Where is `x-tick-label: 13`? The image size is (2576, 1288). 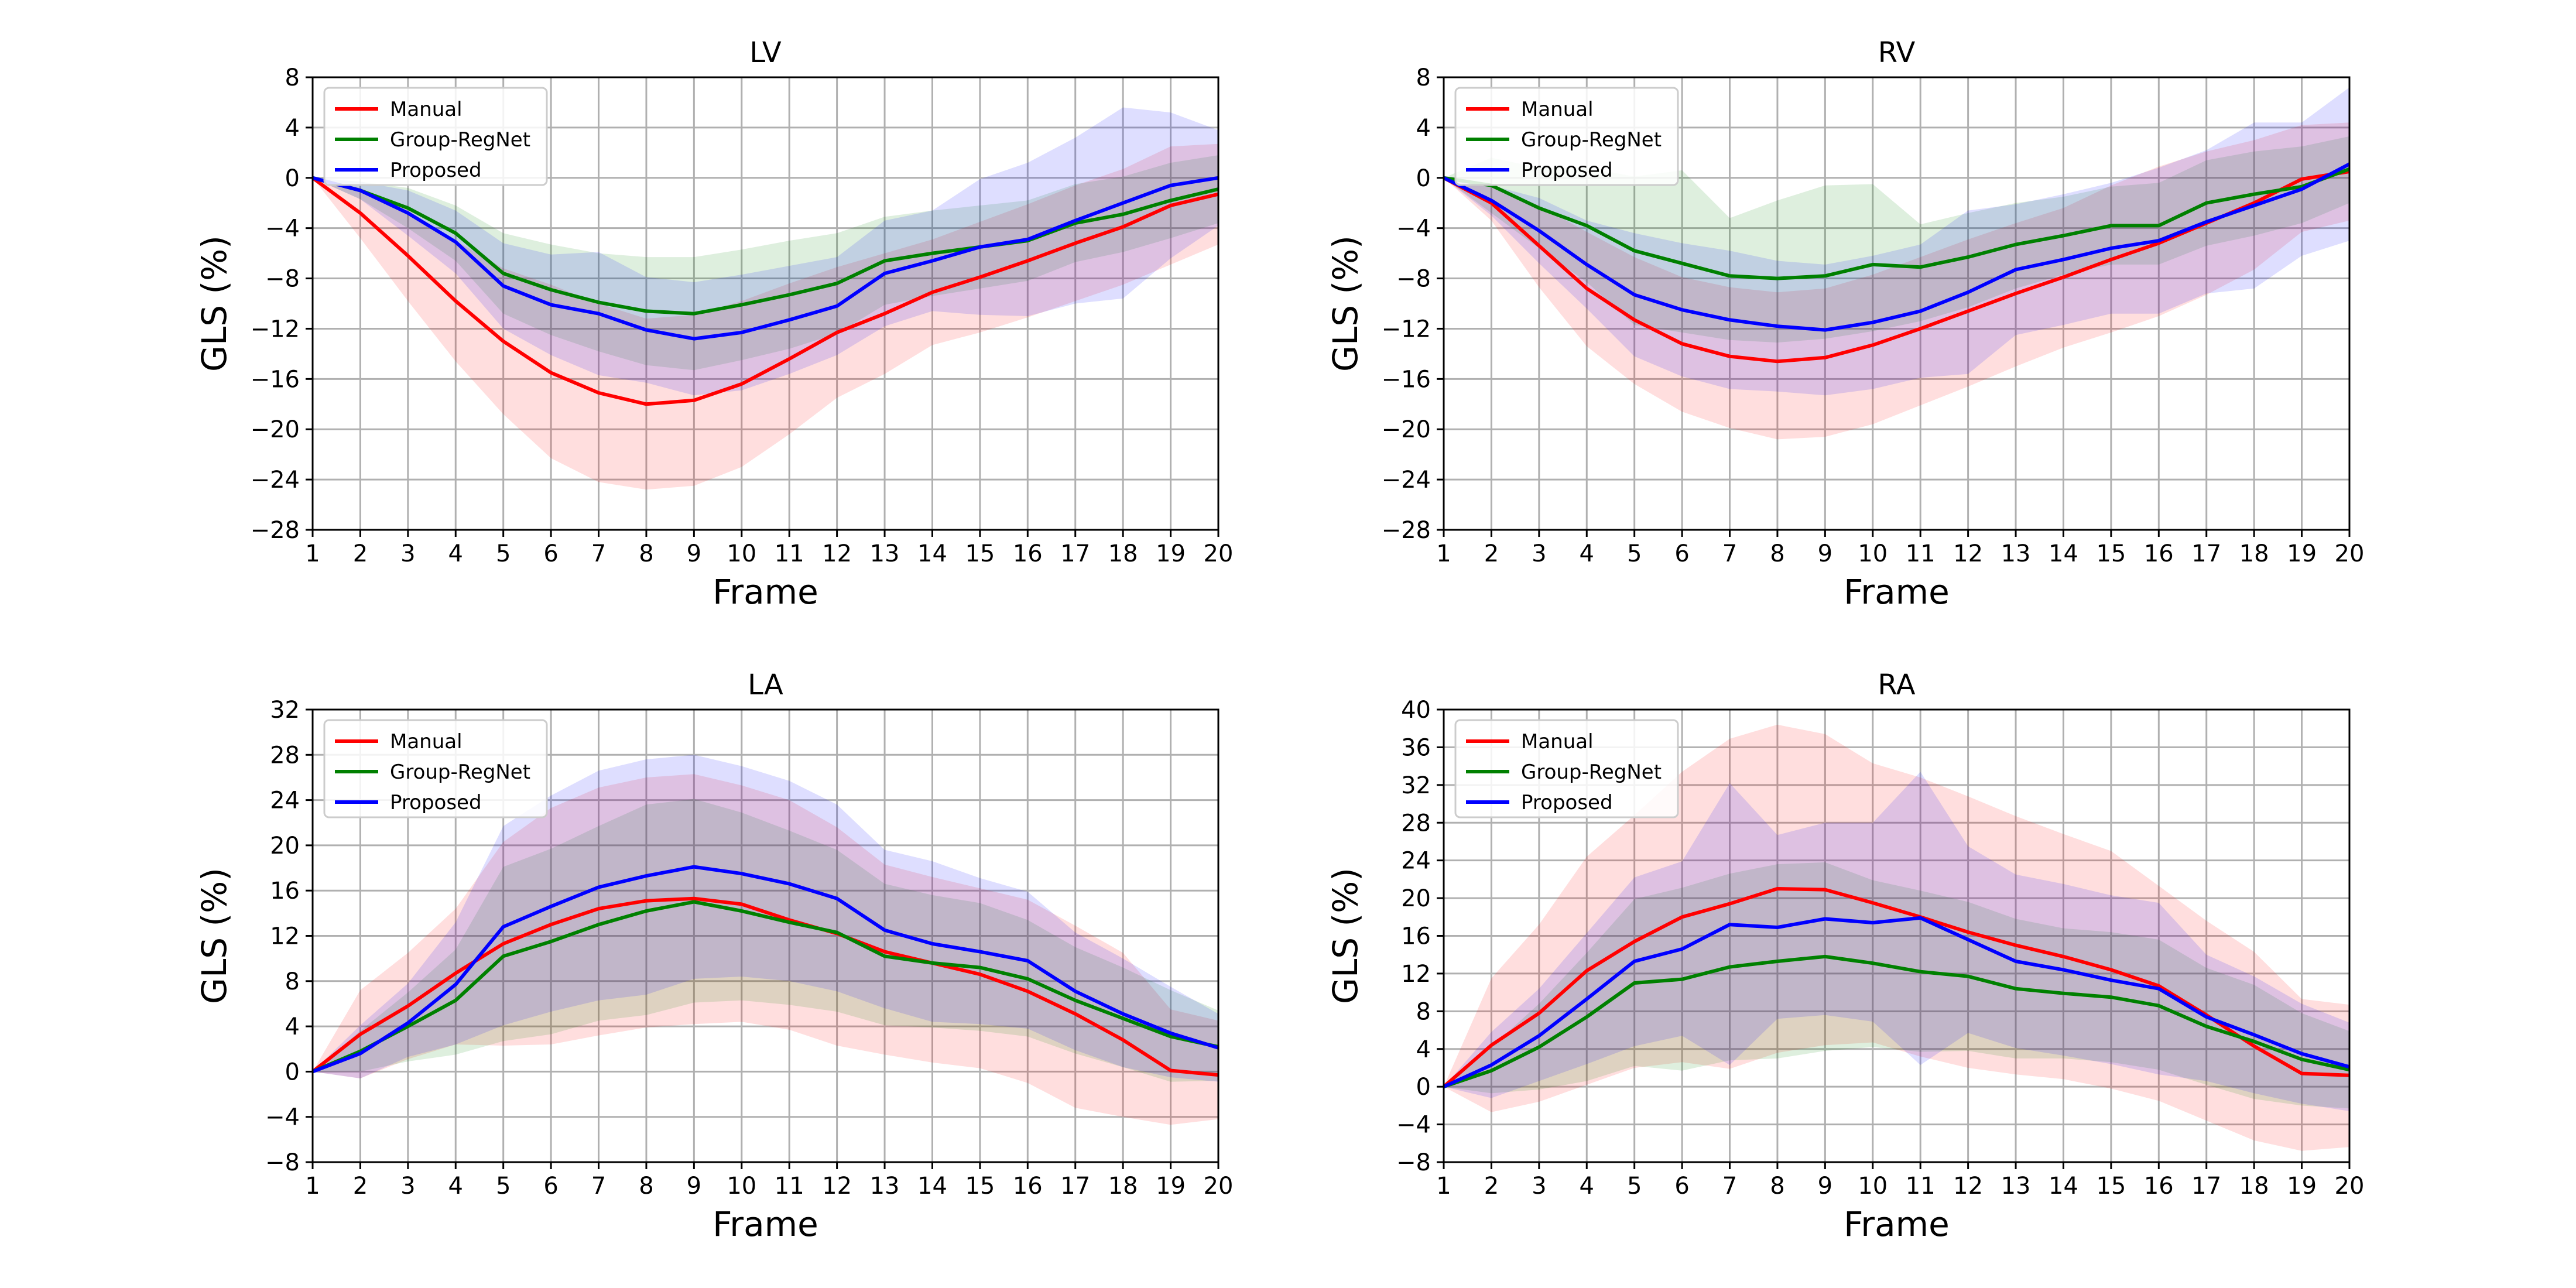
x-tick-label: 13 is located at coordinates (885, 1186).